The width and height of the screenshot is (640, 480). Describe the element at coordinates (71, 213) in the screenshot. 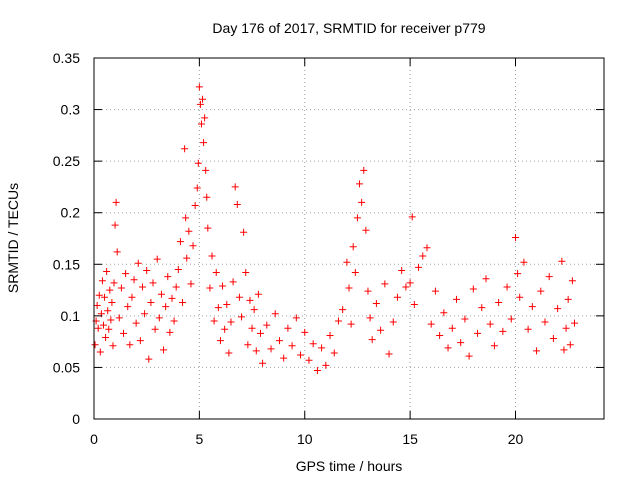

I see `y-tick-label: 0.2` at that location.